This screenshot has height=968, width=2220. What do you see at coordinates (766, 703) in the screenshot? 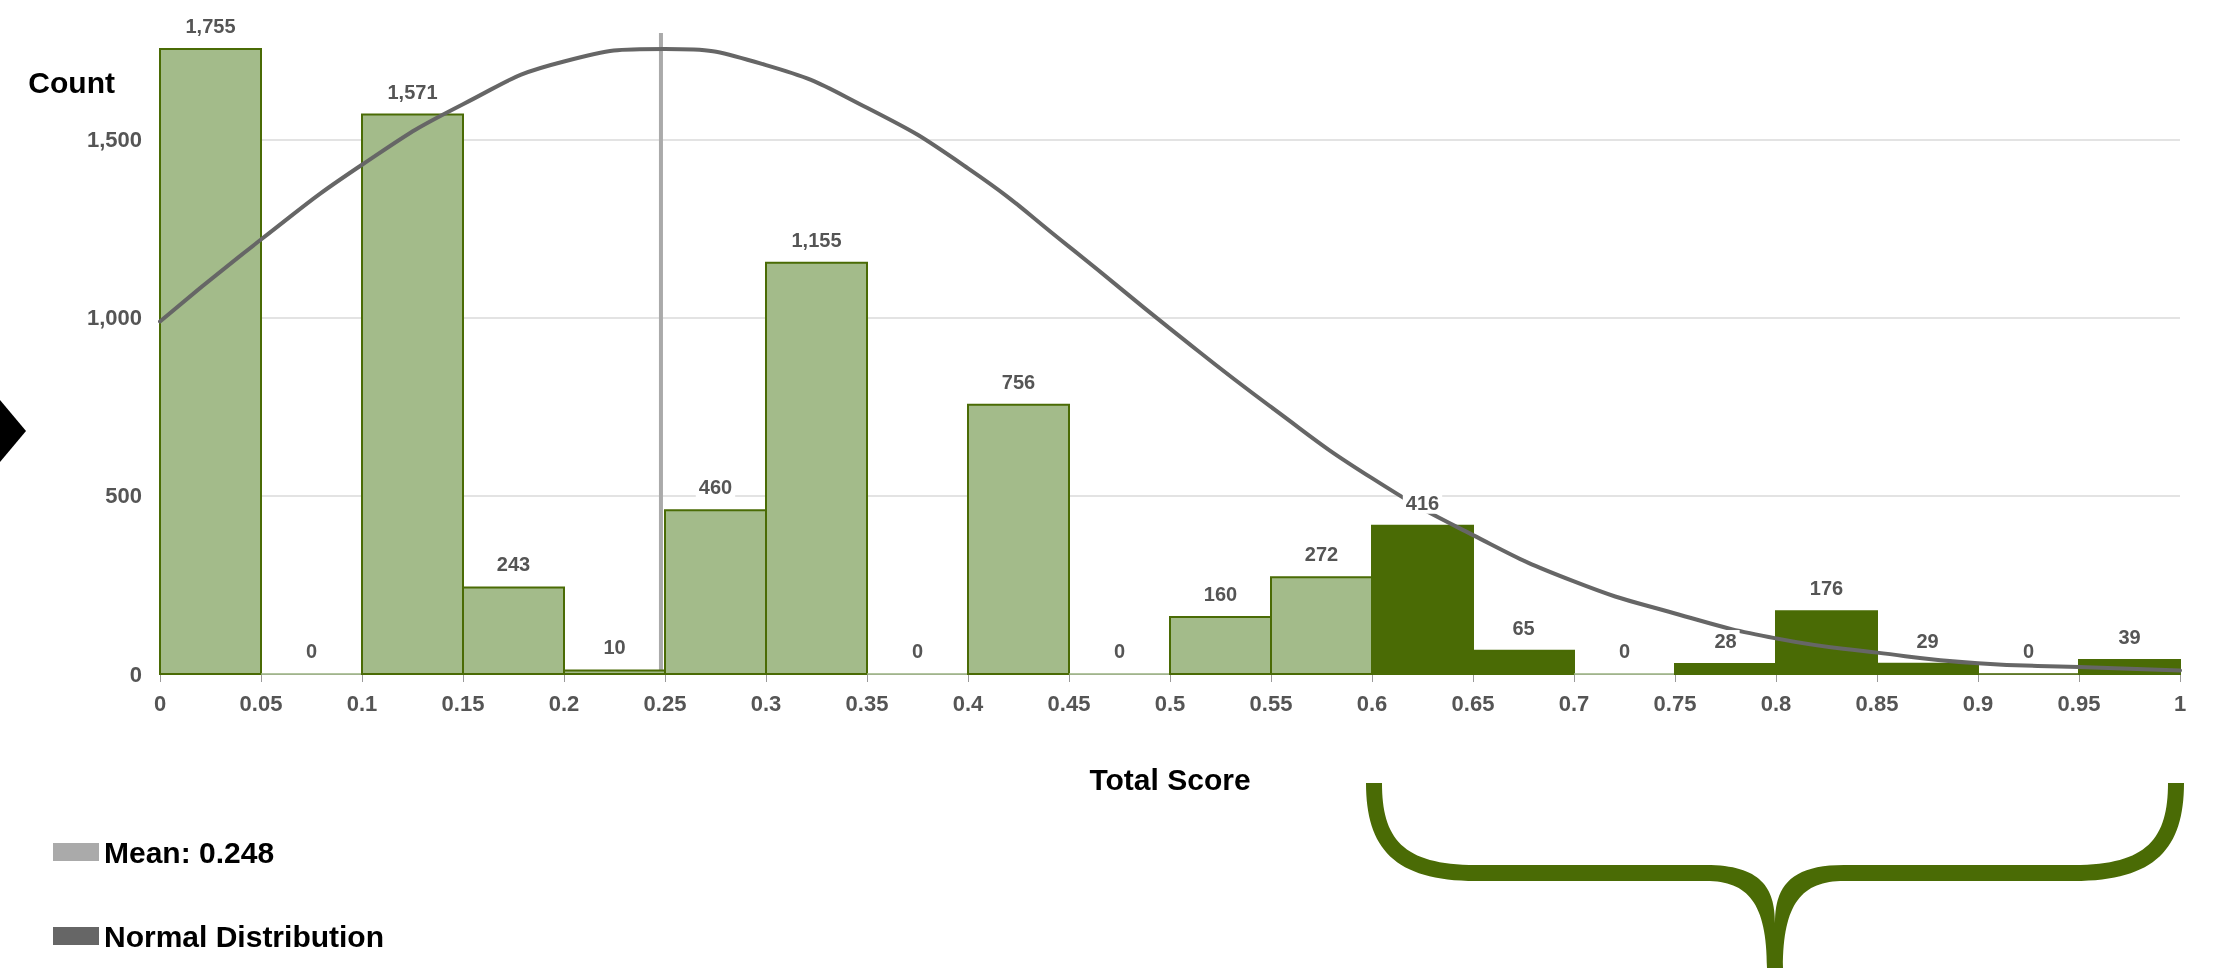
I see `x-tick-label: 0.3` at bounding box center [766, 703].